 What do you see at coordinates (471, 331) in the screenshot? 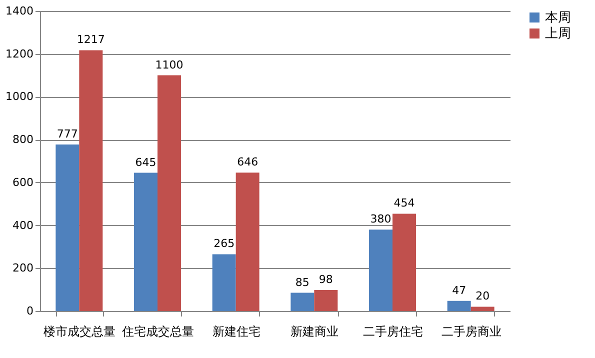
I see `x-tick-label: 二手房商业` at bounding box center [471, 331].